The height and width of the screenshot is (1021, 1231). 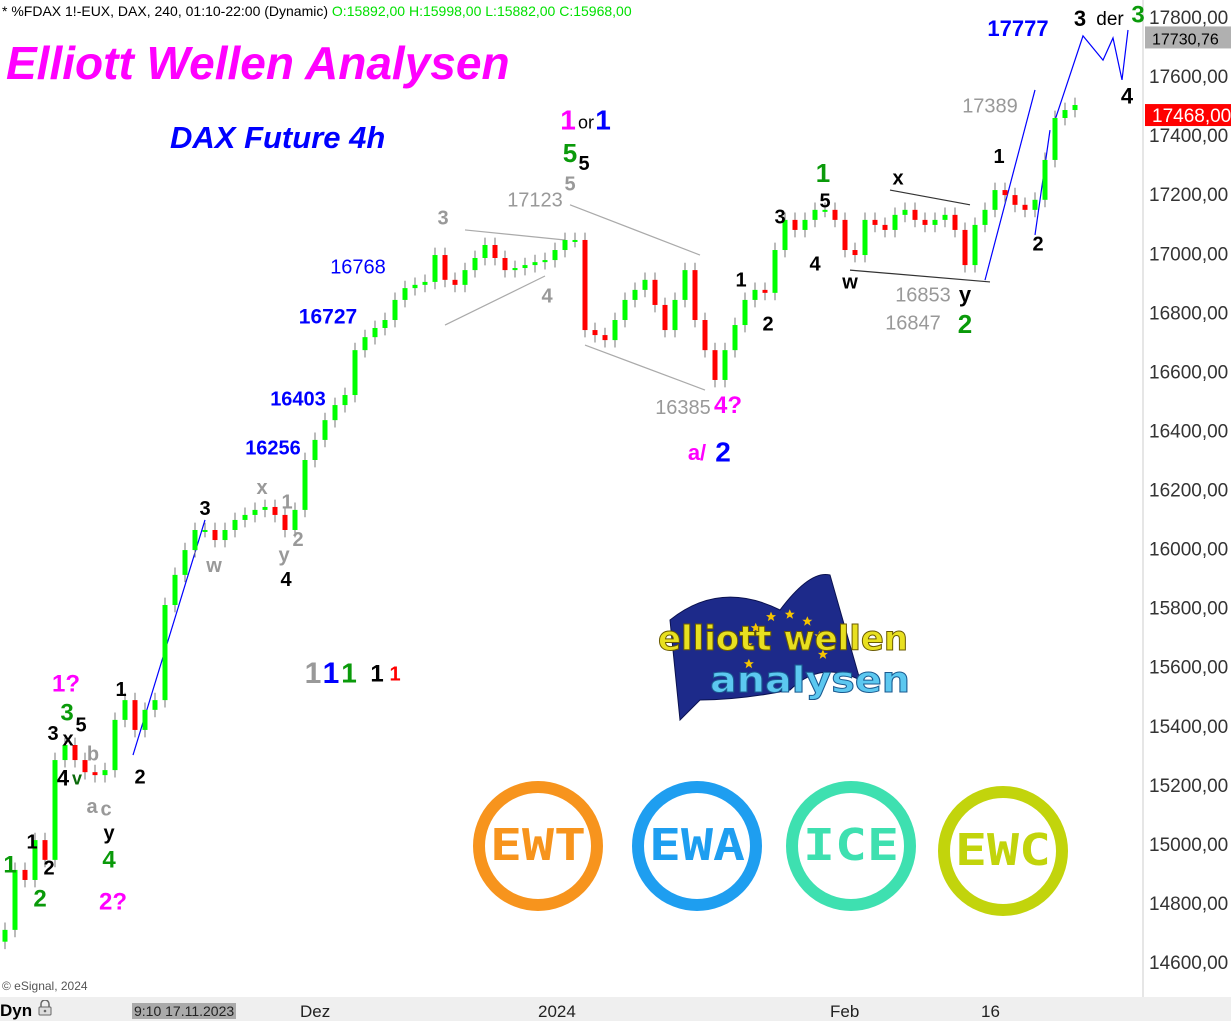 What do you see at coordinates (1188, 491) in the screenshot?
I see `price-tick-label: 16200,00` at bounding box center [1188, 491].